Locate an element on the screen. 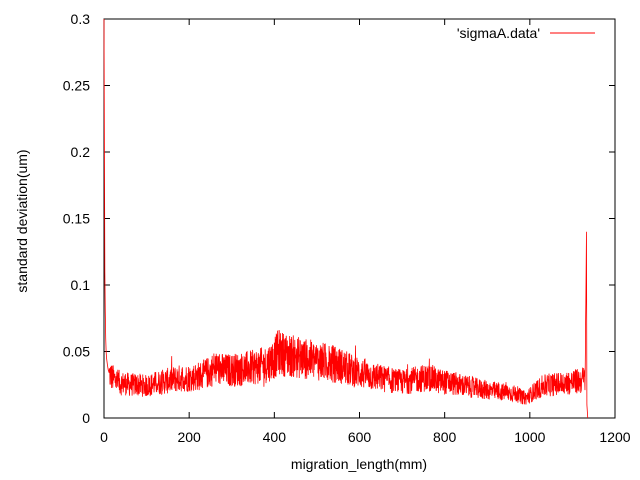 Image resolution: width=640 pixels, height=480 pixels. y-tick-label: 0.15 is located at coordinates (76, 219).